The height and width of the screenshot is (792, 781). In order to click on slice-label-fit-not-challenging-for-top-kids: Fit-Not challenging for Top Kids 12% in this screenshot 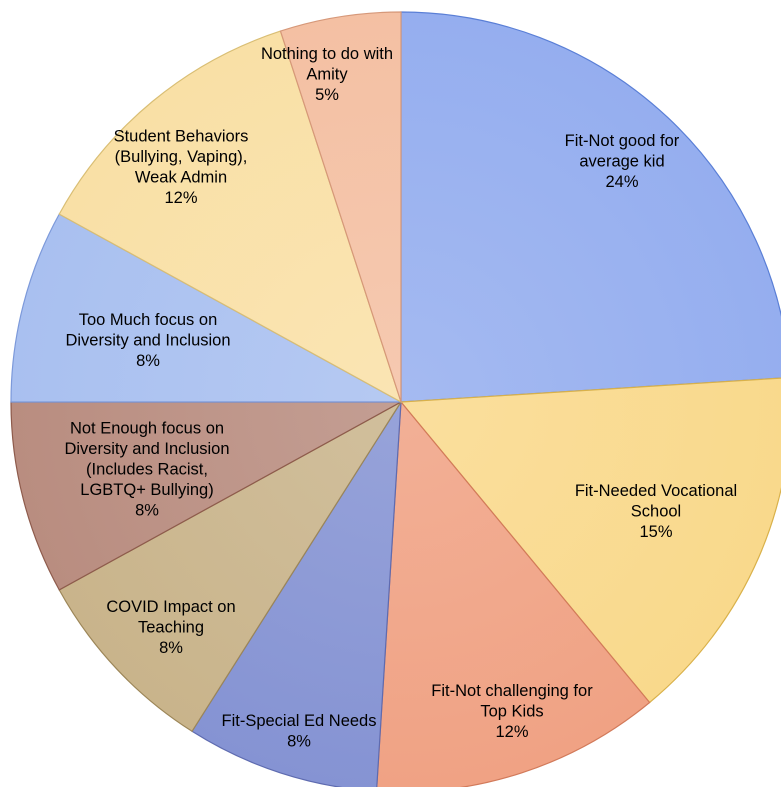, I will do `click(512, 711)`.